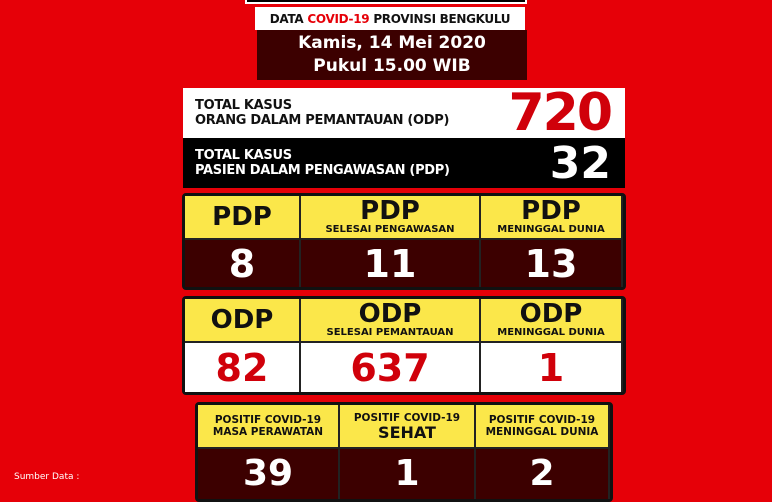 Image resolution: width=772 pixels, height=502 pixels. Describe the element at coordinates (338, 18) in the screenshot. I see `header-highlight: COVID-19` at that location.